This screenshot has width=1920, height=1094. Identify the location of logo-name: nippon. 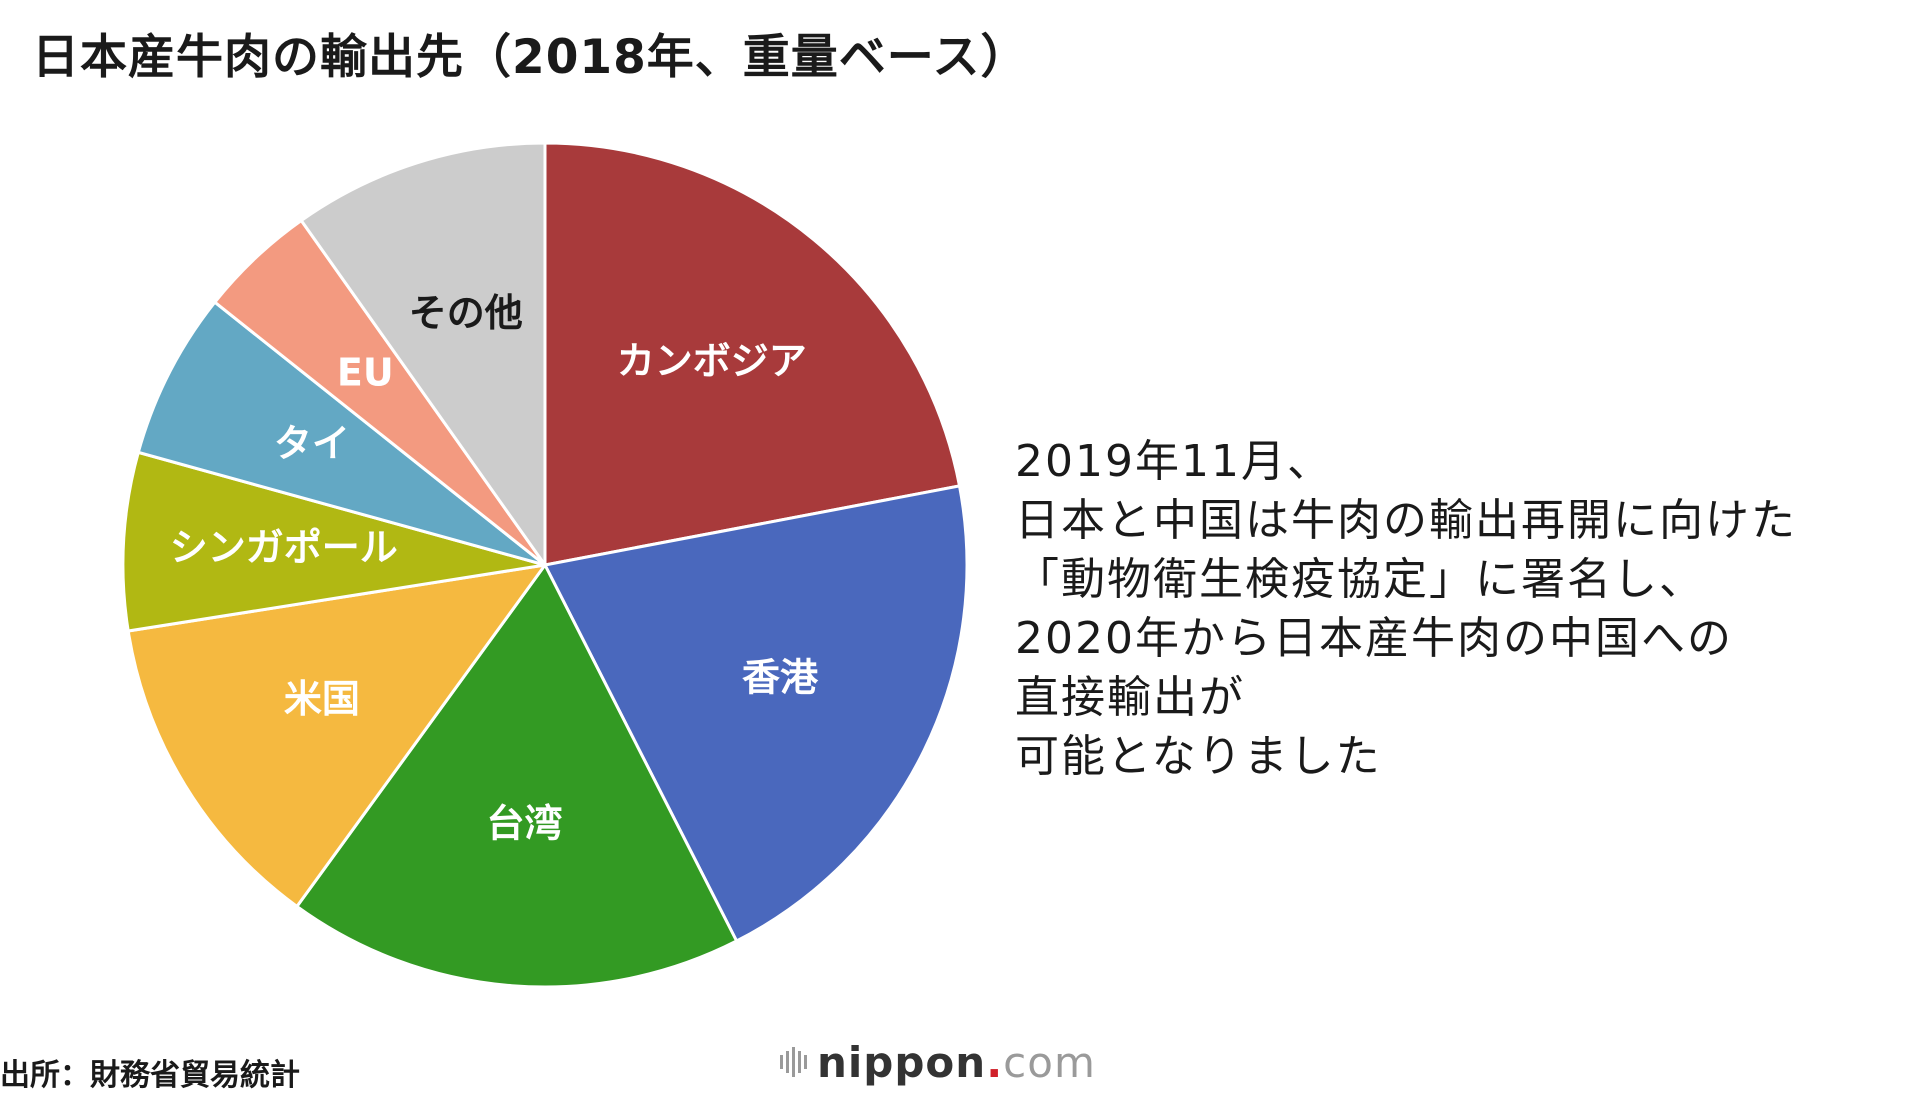
(902, 1062).